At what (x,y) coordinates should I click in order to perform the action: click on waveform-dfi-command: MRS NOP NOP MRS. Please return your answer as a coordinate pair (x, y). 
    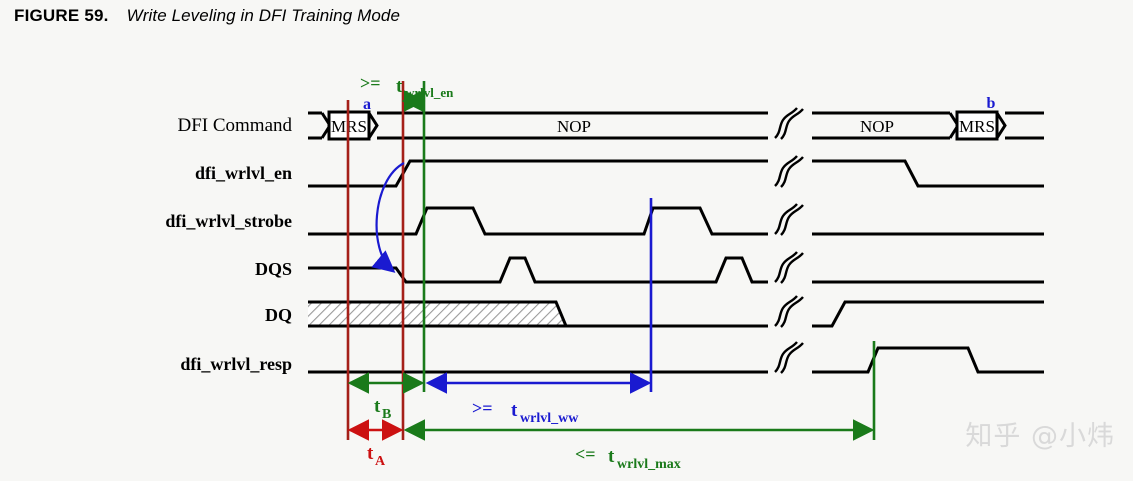
    Looking at the image, I should click on (676, 125).